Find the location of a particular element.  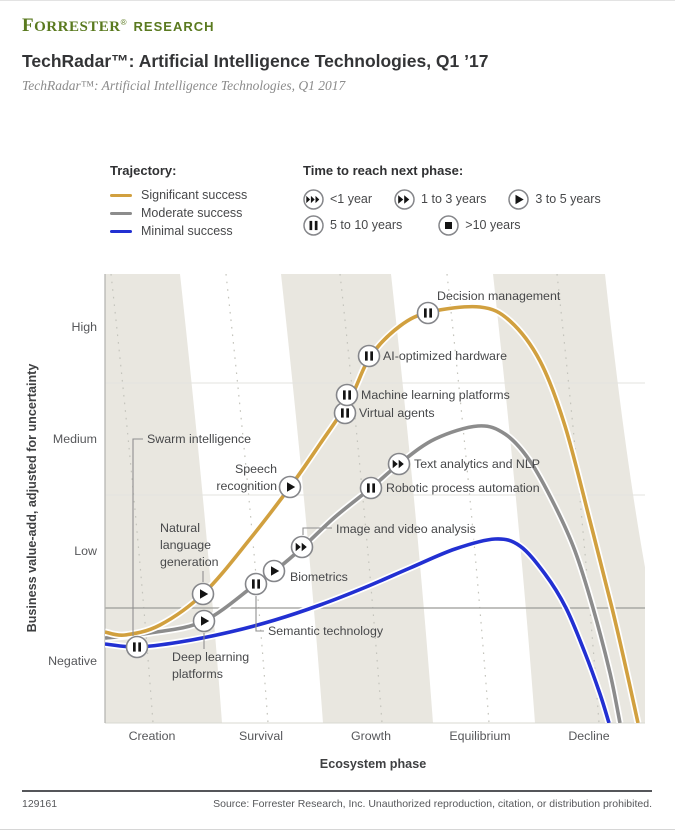

trajectory-legend-item-significant: Significant success is located at coordinates (178, 195).